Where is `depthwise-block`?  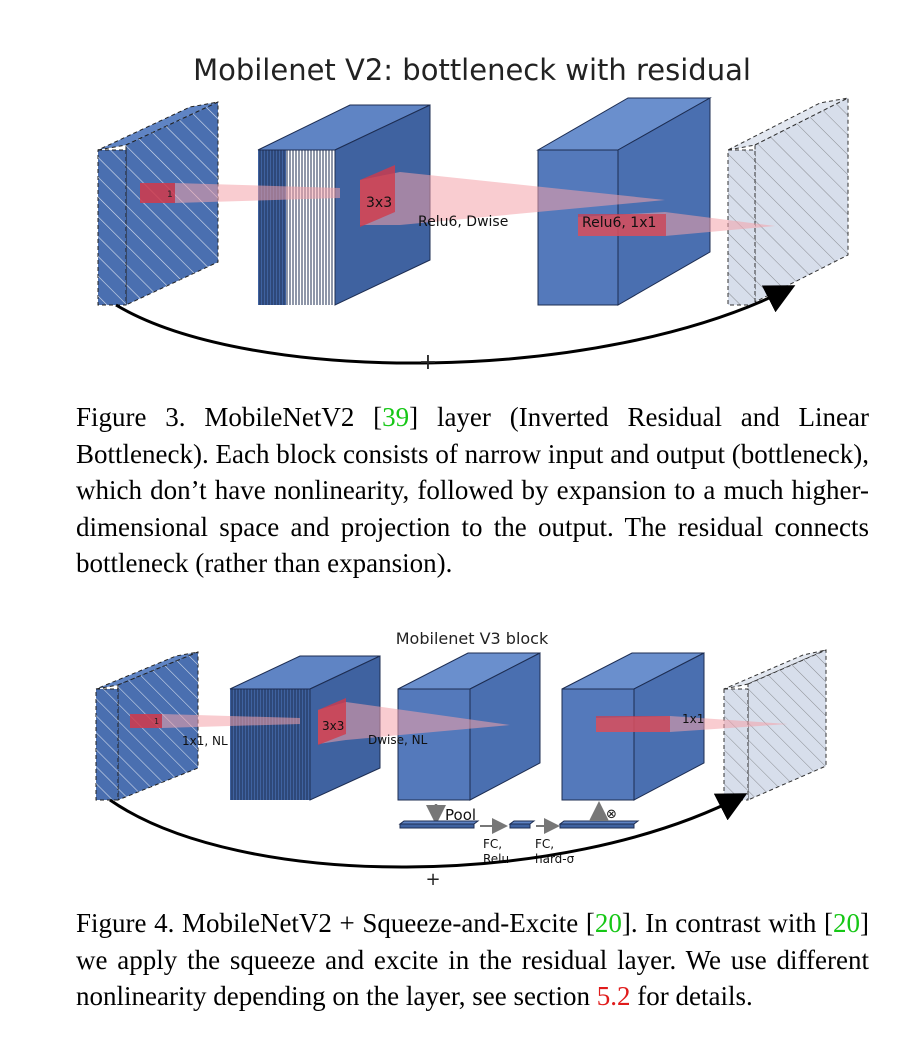
depthwise-block is located at coordinates (469, 726).